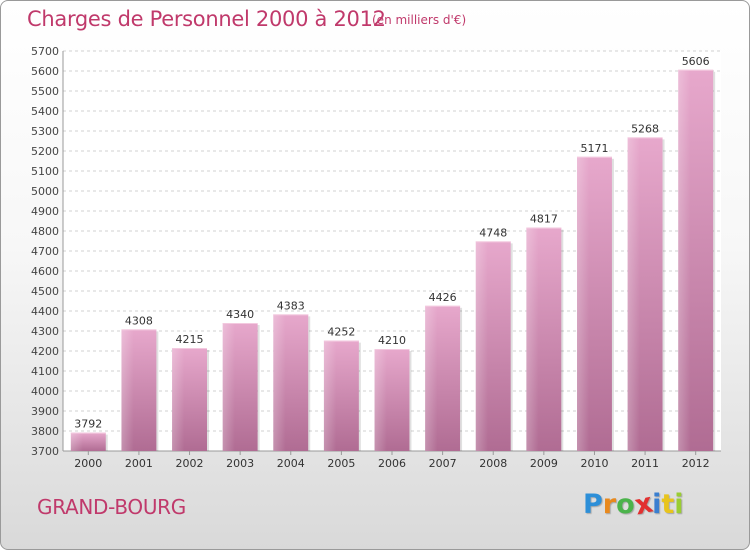 Image resolution: width=750 pixels, height=550 pixels. I want to click on y-tick-label: 4000, so click(45, 391).